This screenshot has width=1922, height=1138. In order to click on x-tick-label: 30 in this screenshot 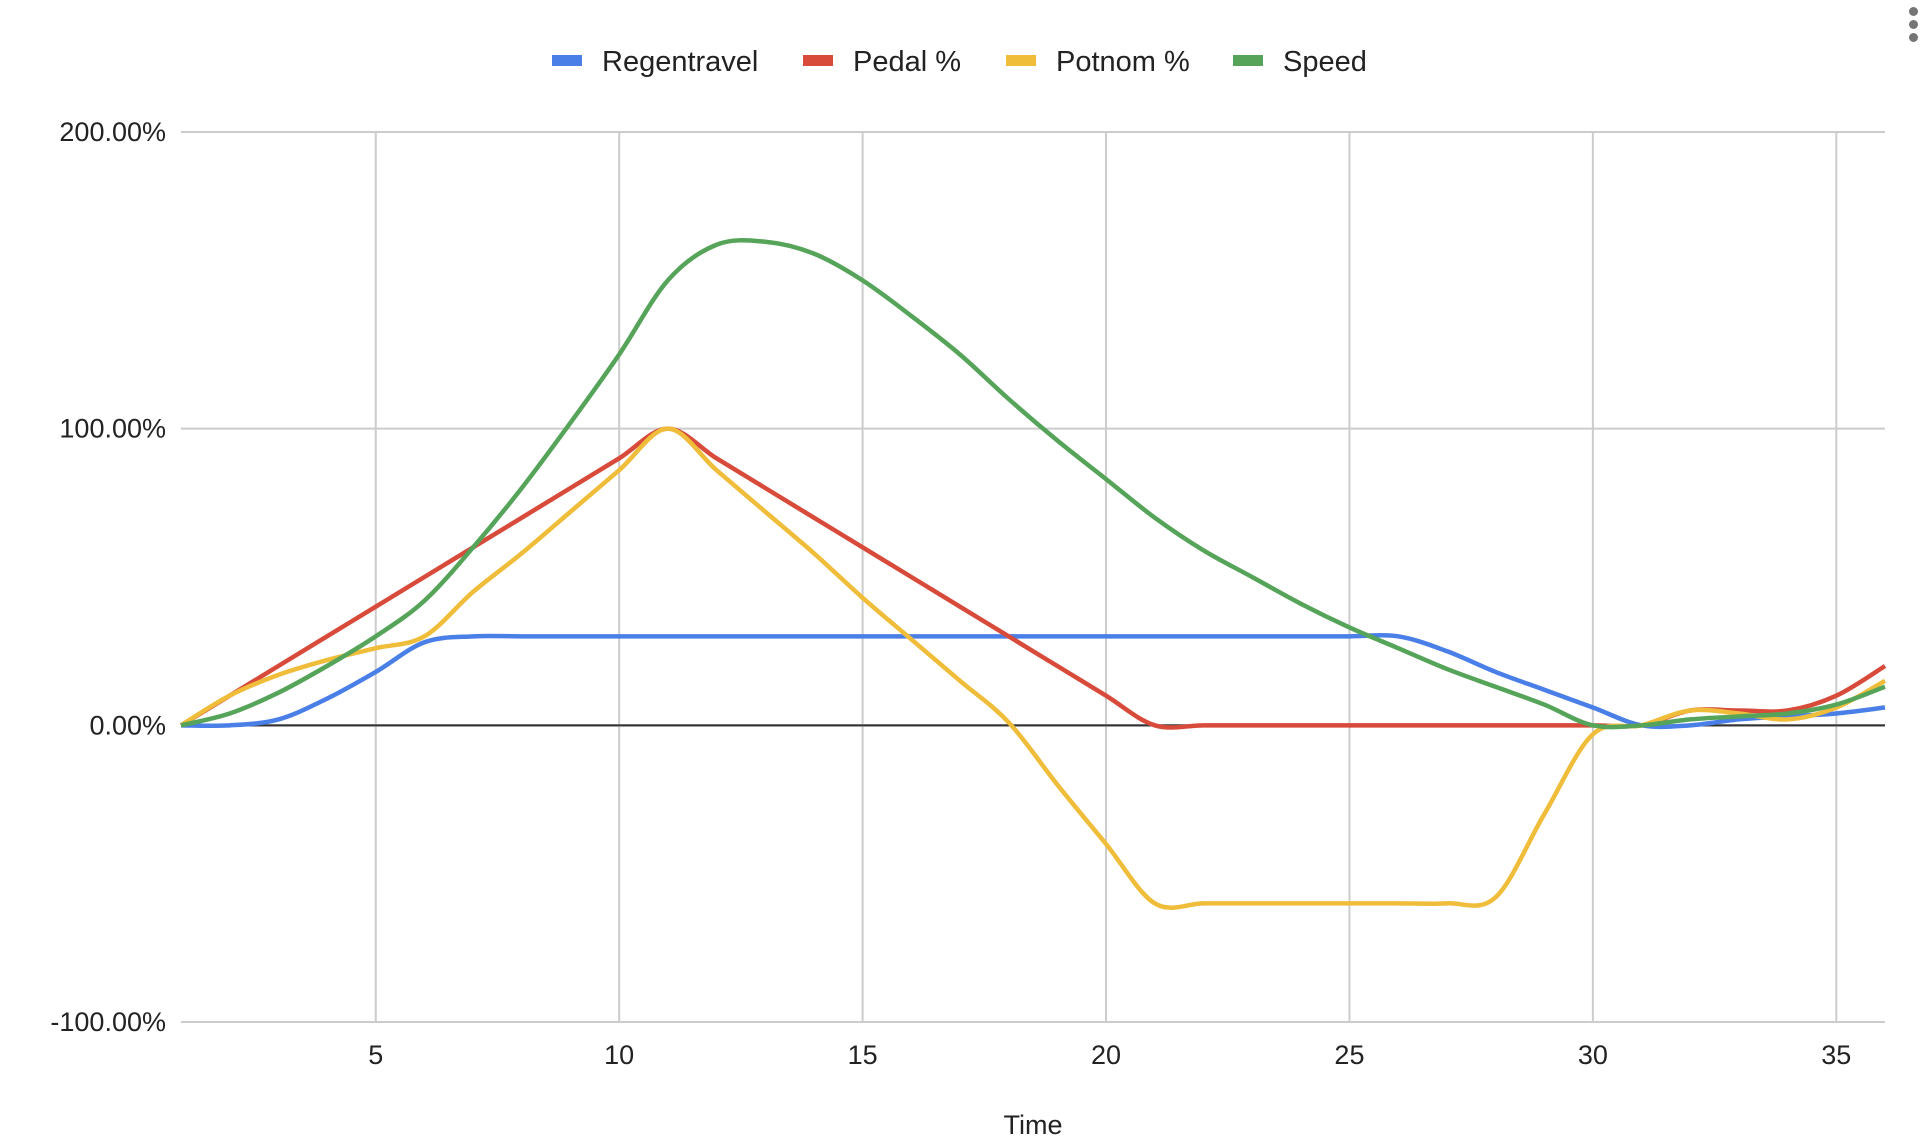, I will do `click(1593, 1055)`.